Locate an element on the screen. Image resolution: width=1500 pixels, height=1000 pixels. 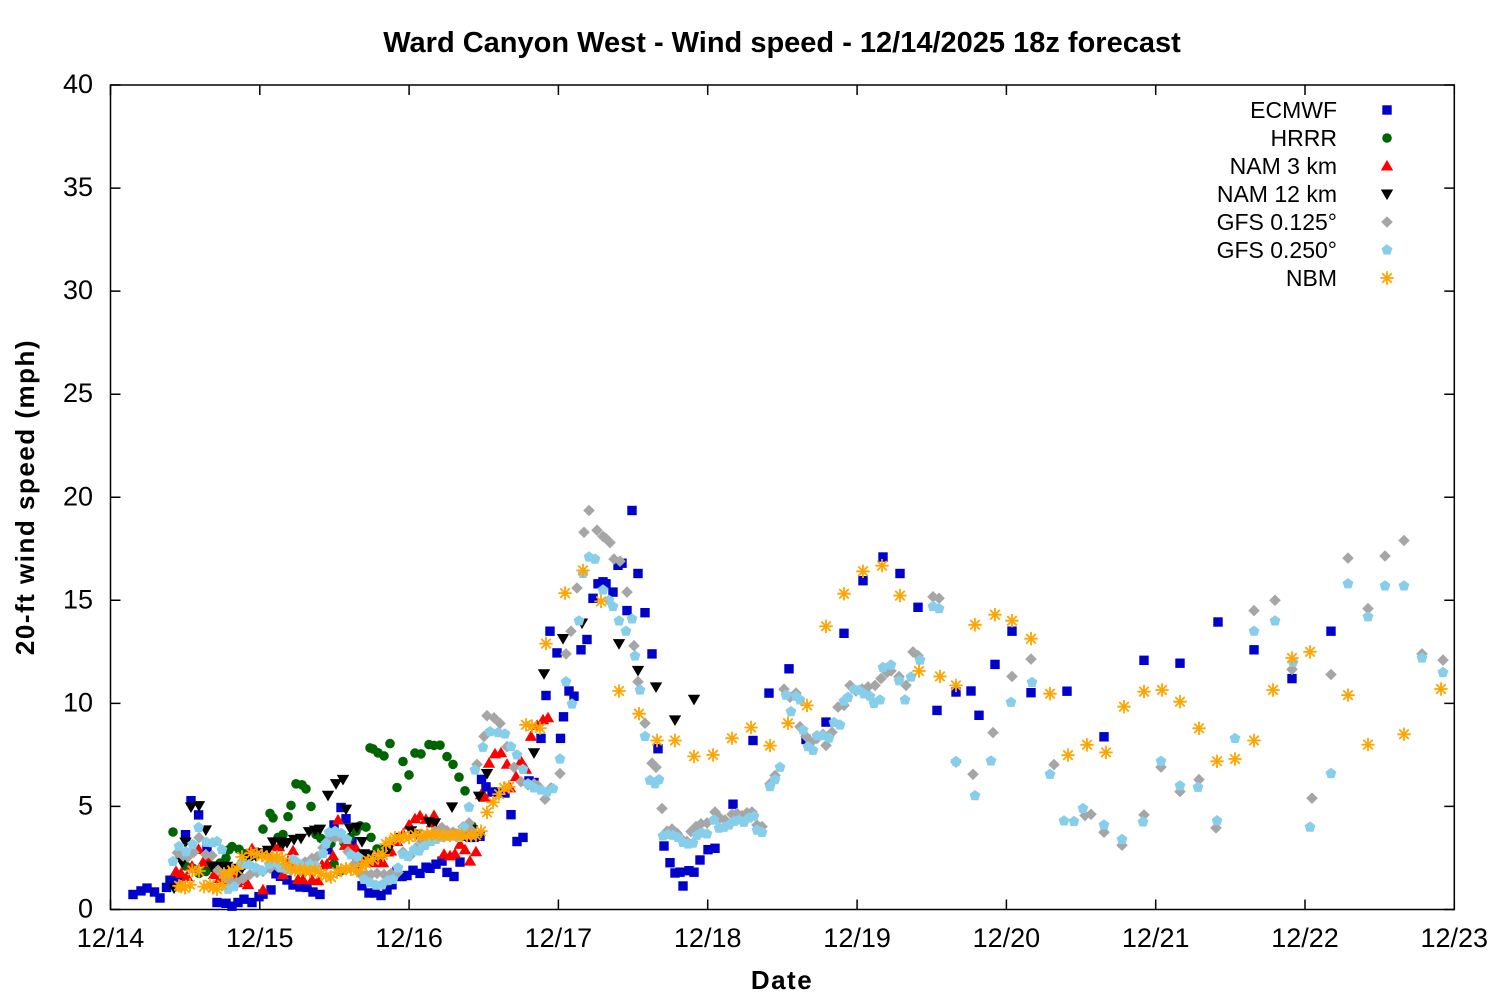
svg-text: 12/21 is located at coordinates (1156, 938).